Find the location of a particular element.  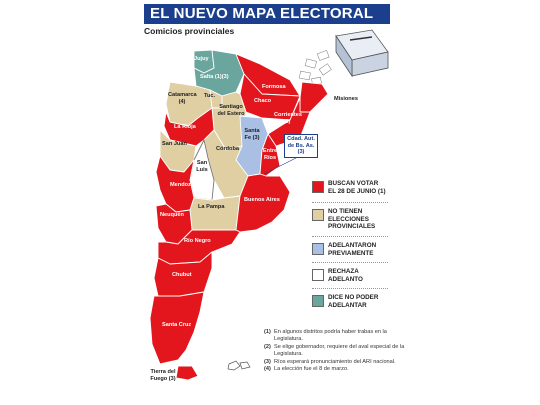

label-chubut: Chubut is located at coordinates (182, 275).